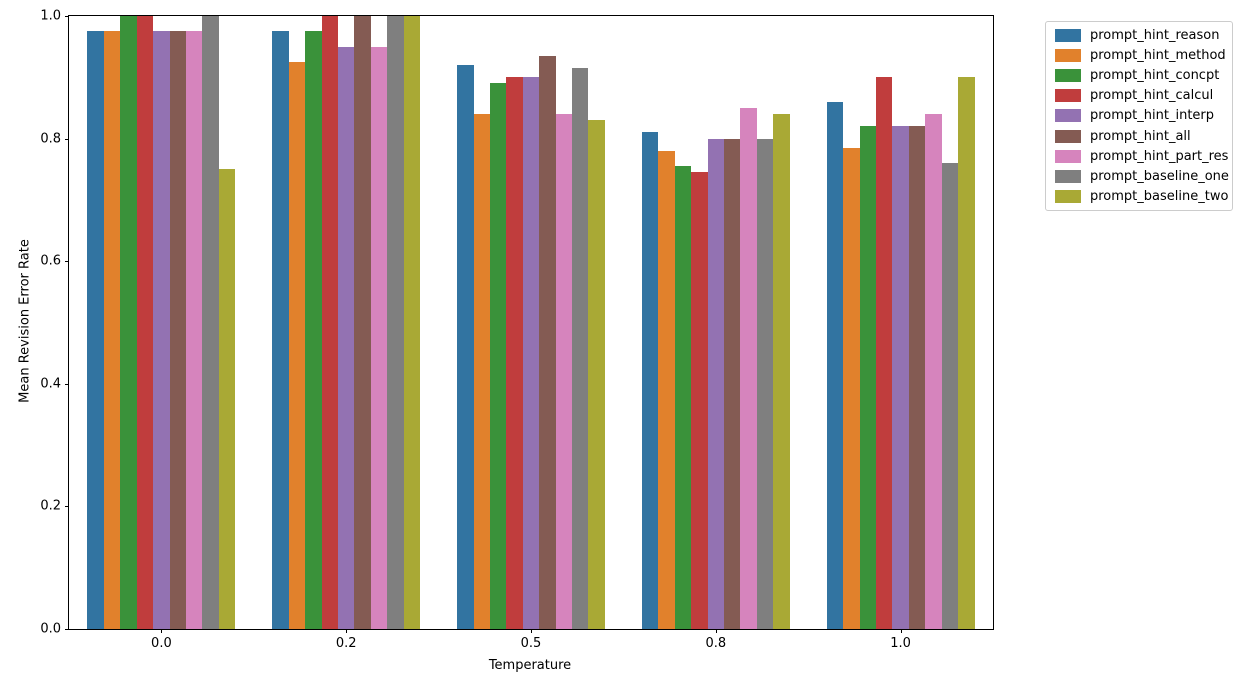 The width and height of the screenshot is (1253, 684). Describe the element at coordinates (1152, 96) in the screenshot. I see `legend-label: prompt_hint_calcul` at that location.